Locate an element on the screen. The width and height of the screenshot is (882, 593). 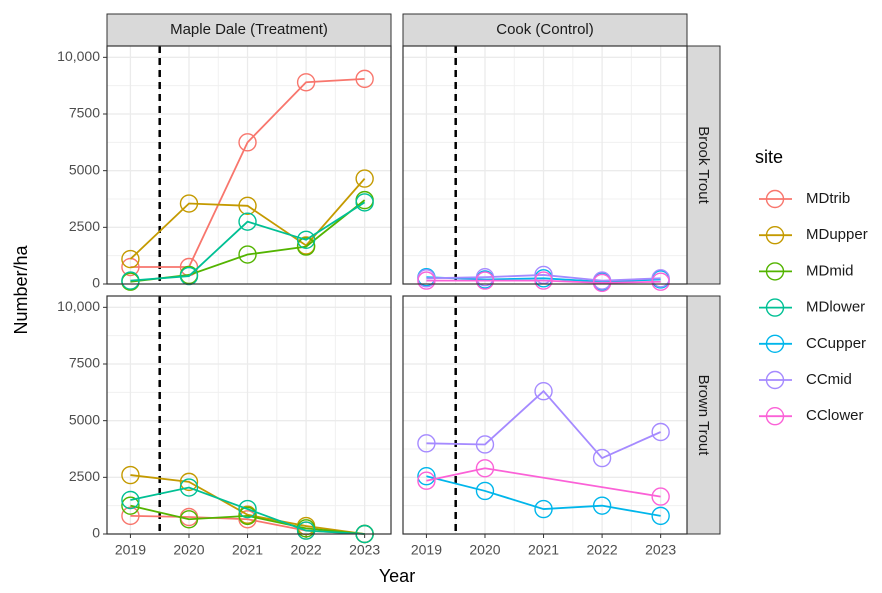
legend-label: CCupper is located at coordinates (836, 343).